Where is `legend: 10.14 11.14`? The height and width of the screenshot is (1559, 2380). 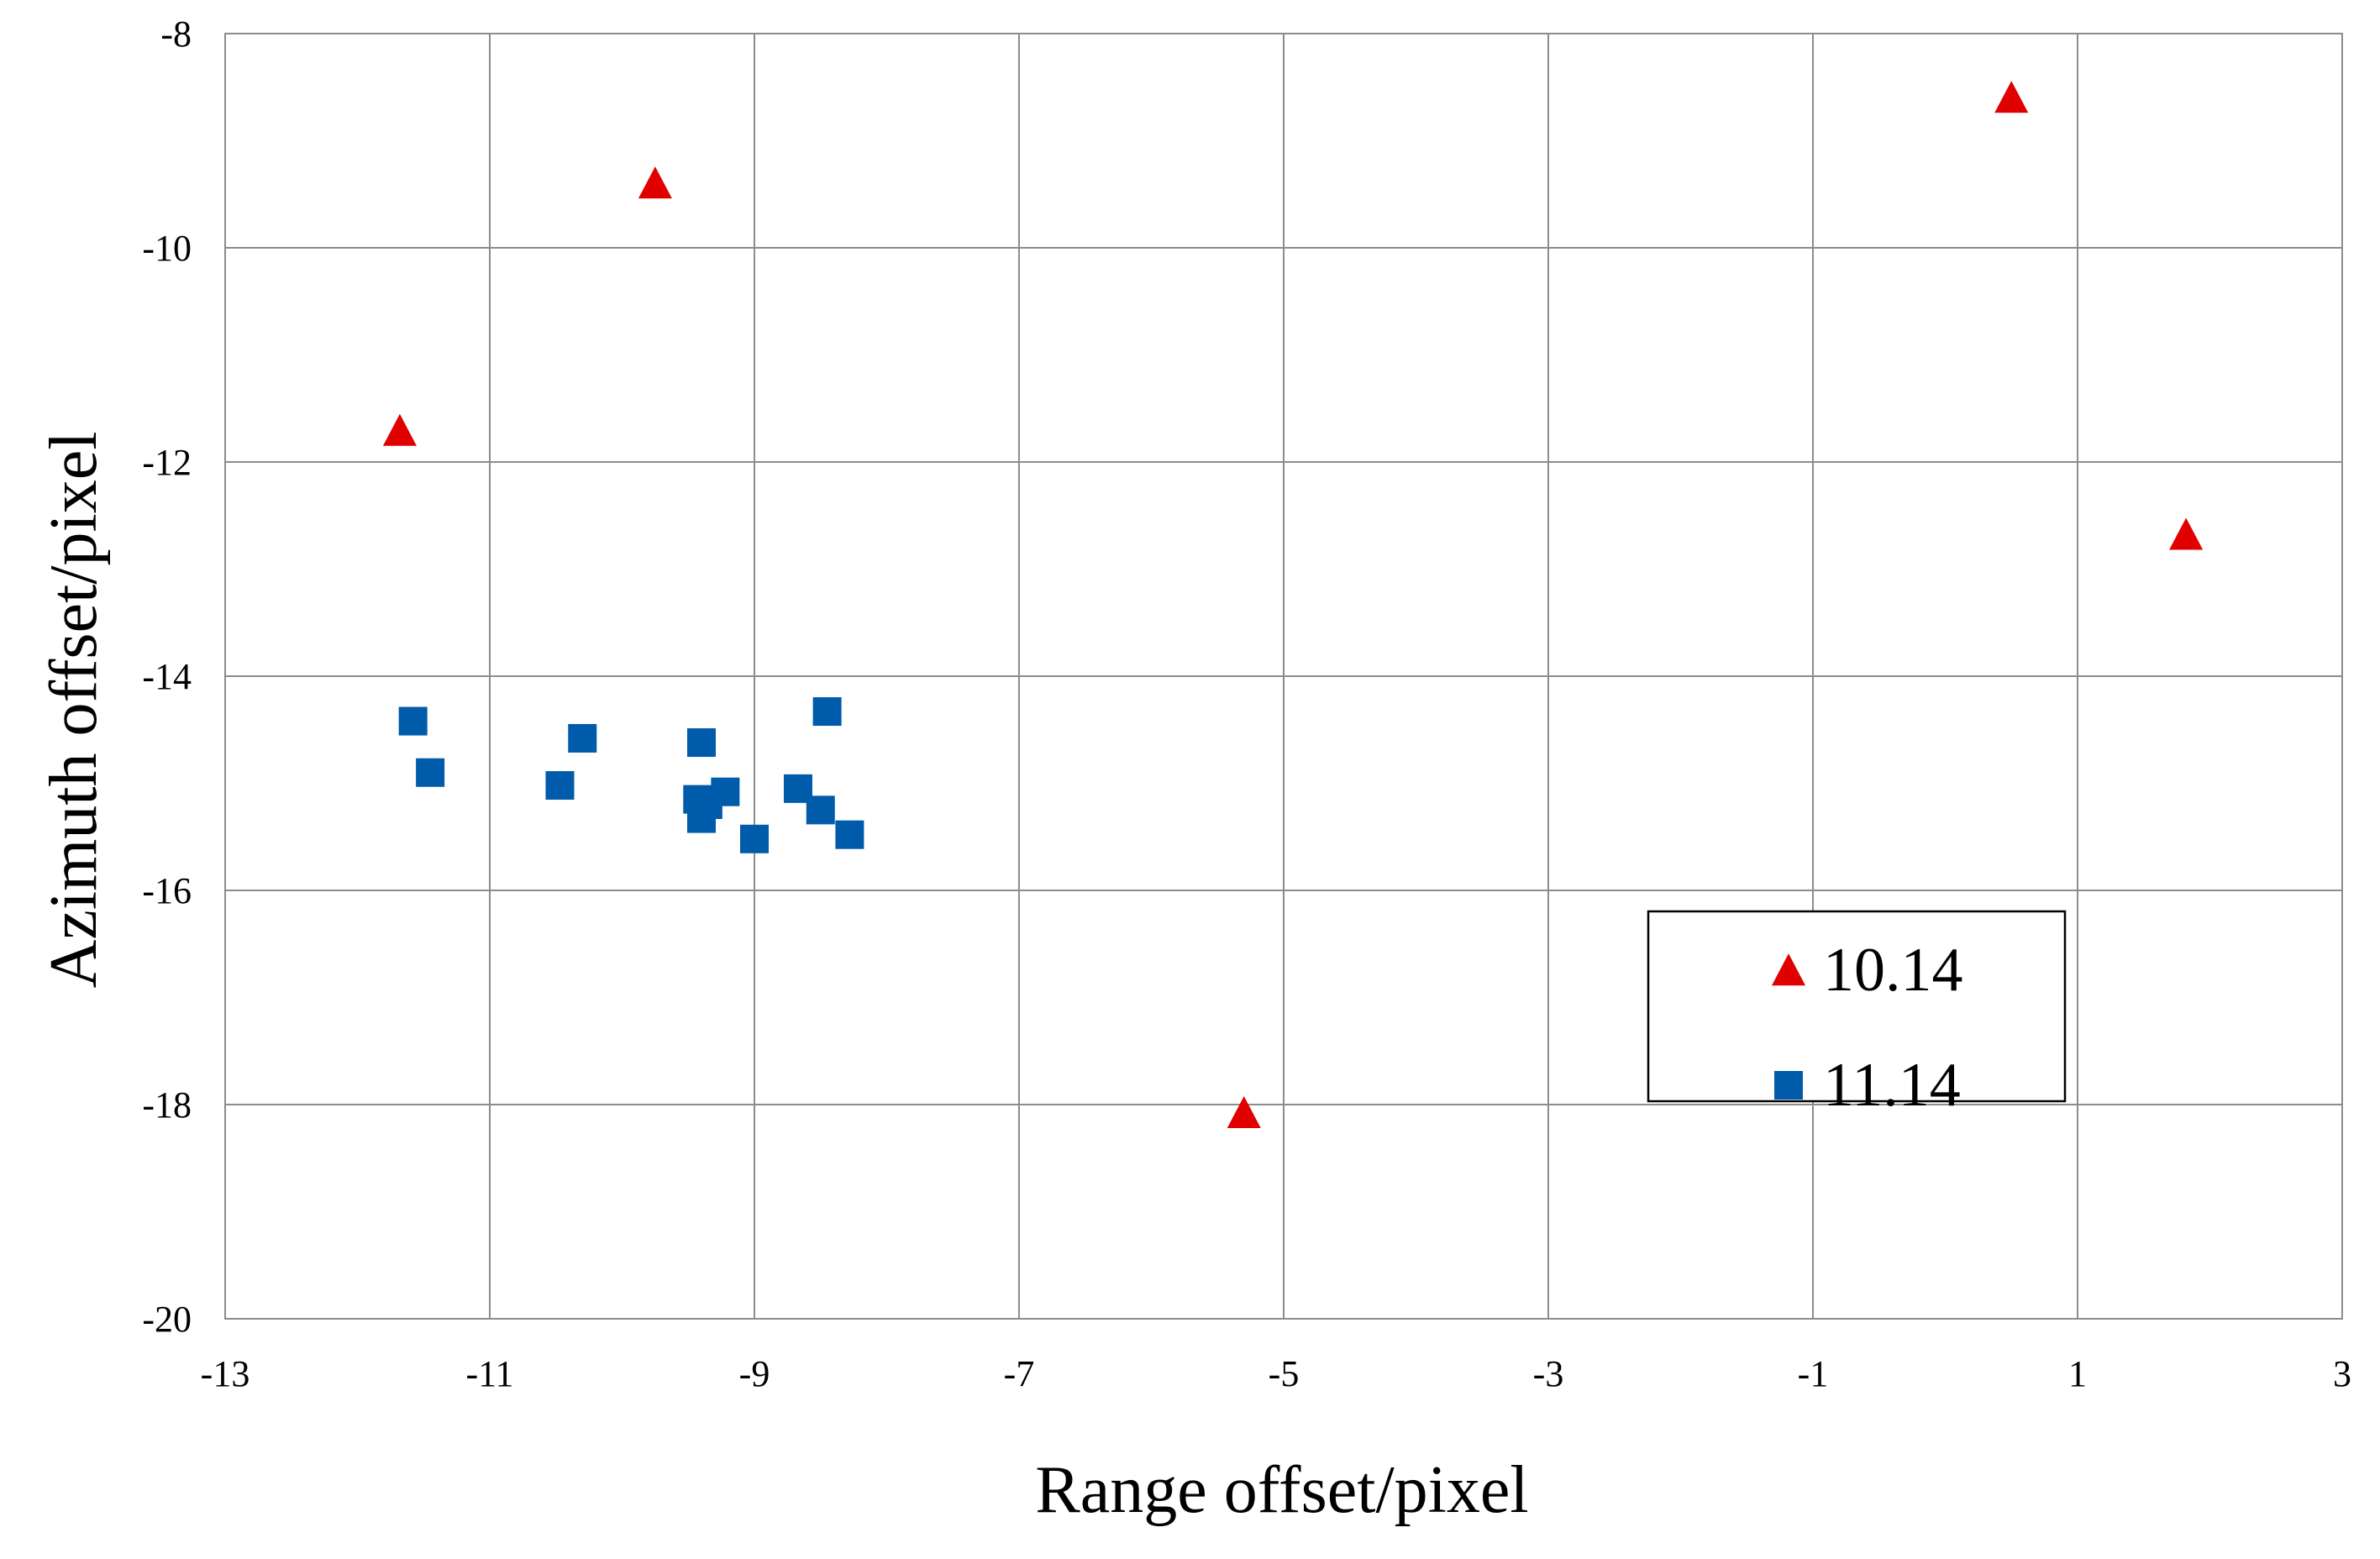
legend: 10.14 11.14 is located at coordinates (1857, 1015).